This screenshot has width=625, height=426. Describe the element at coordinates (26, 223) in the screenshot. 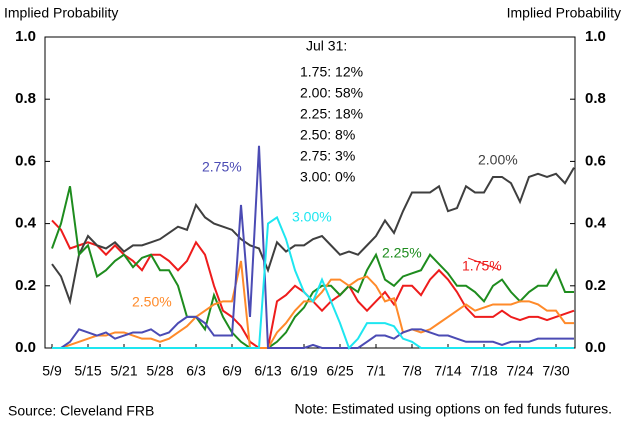

I see `y-tick-label: 0.4` at that location.